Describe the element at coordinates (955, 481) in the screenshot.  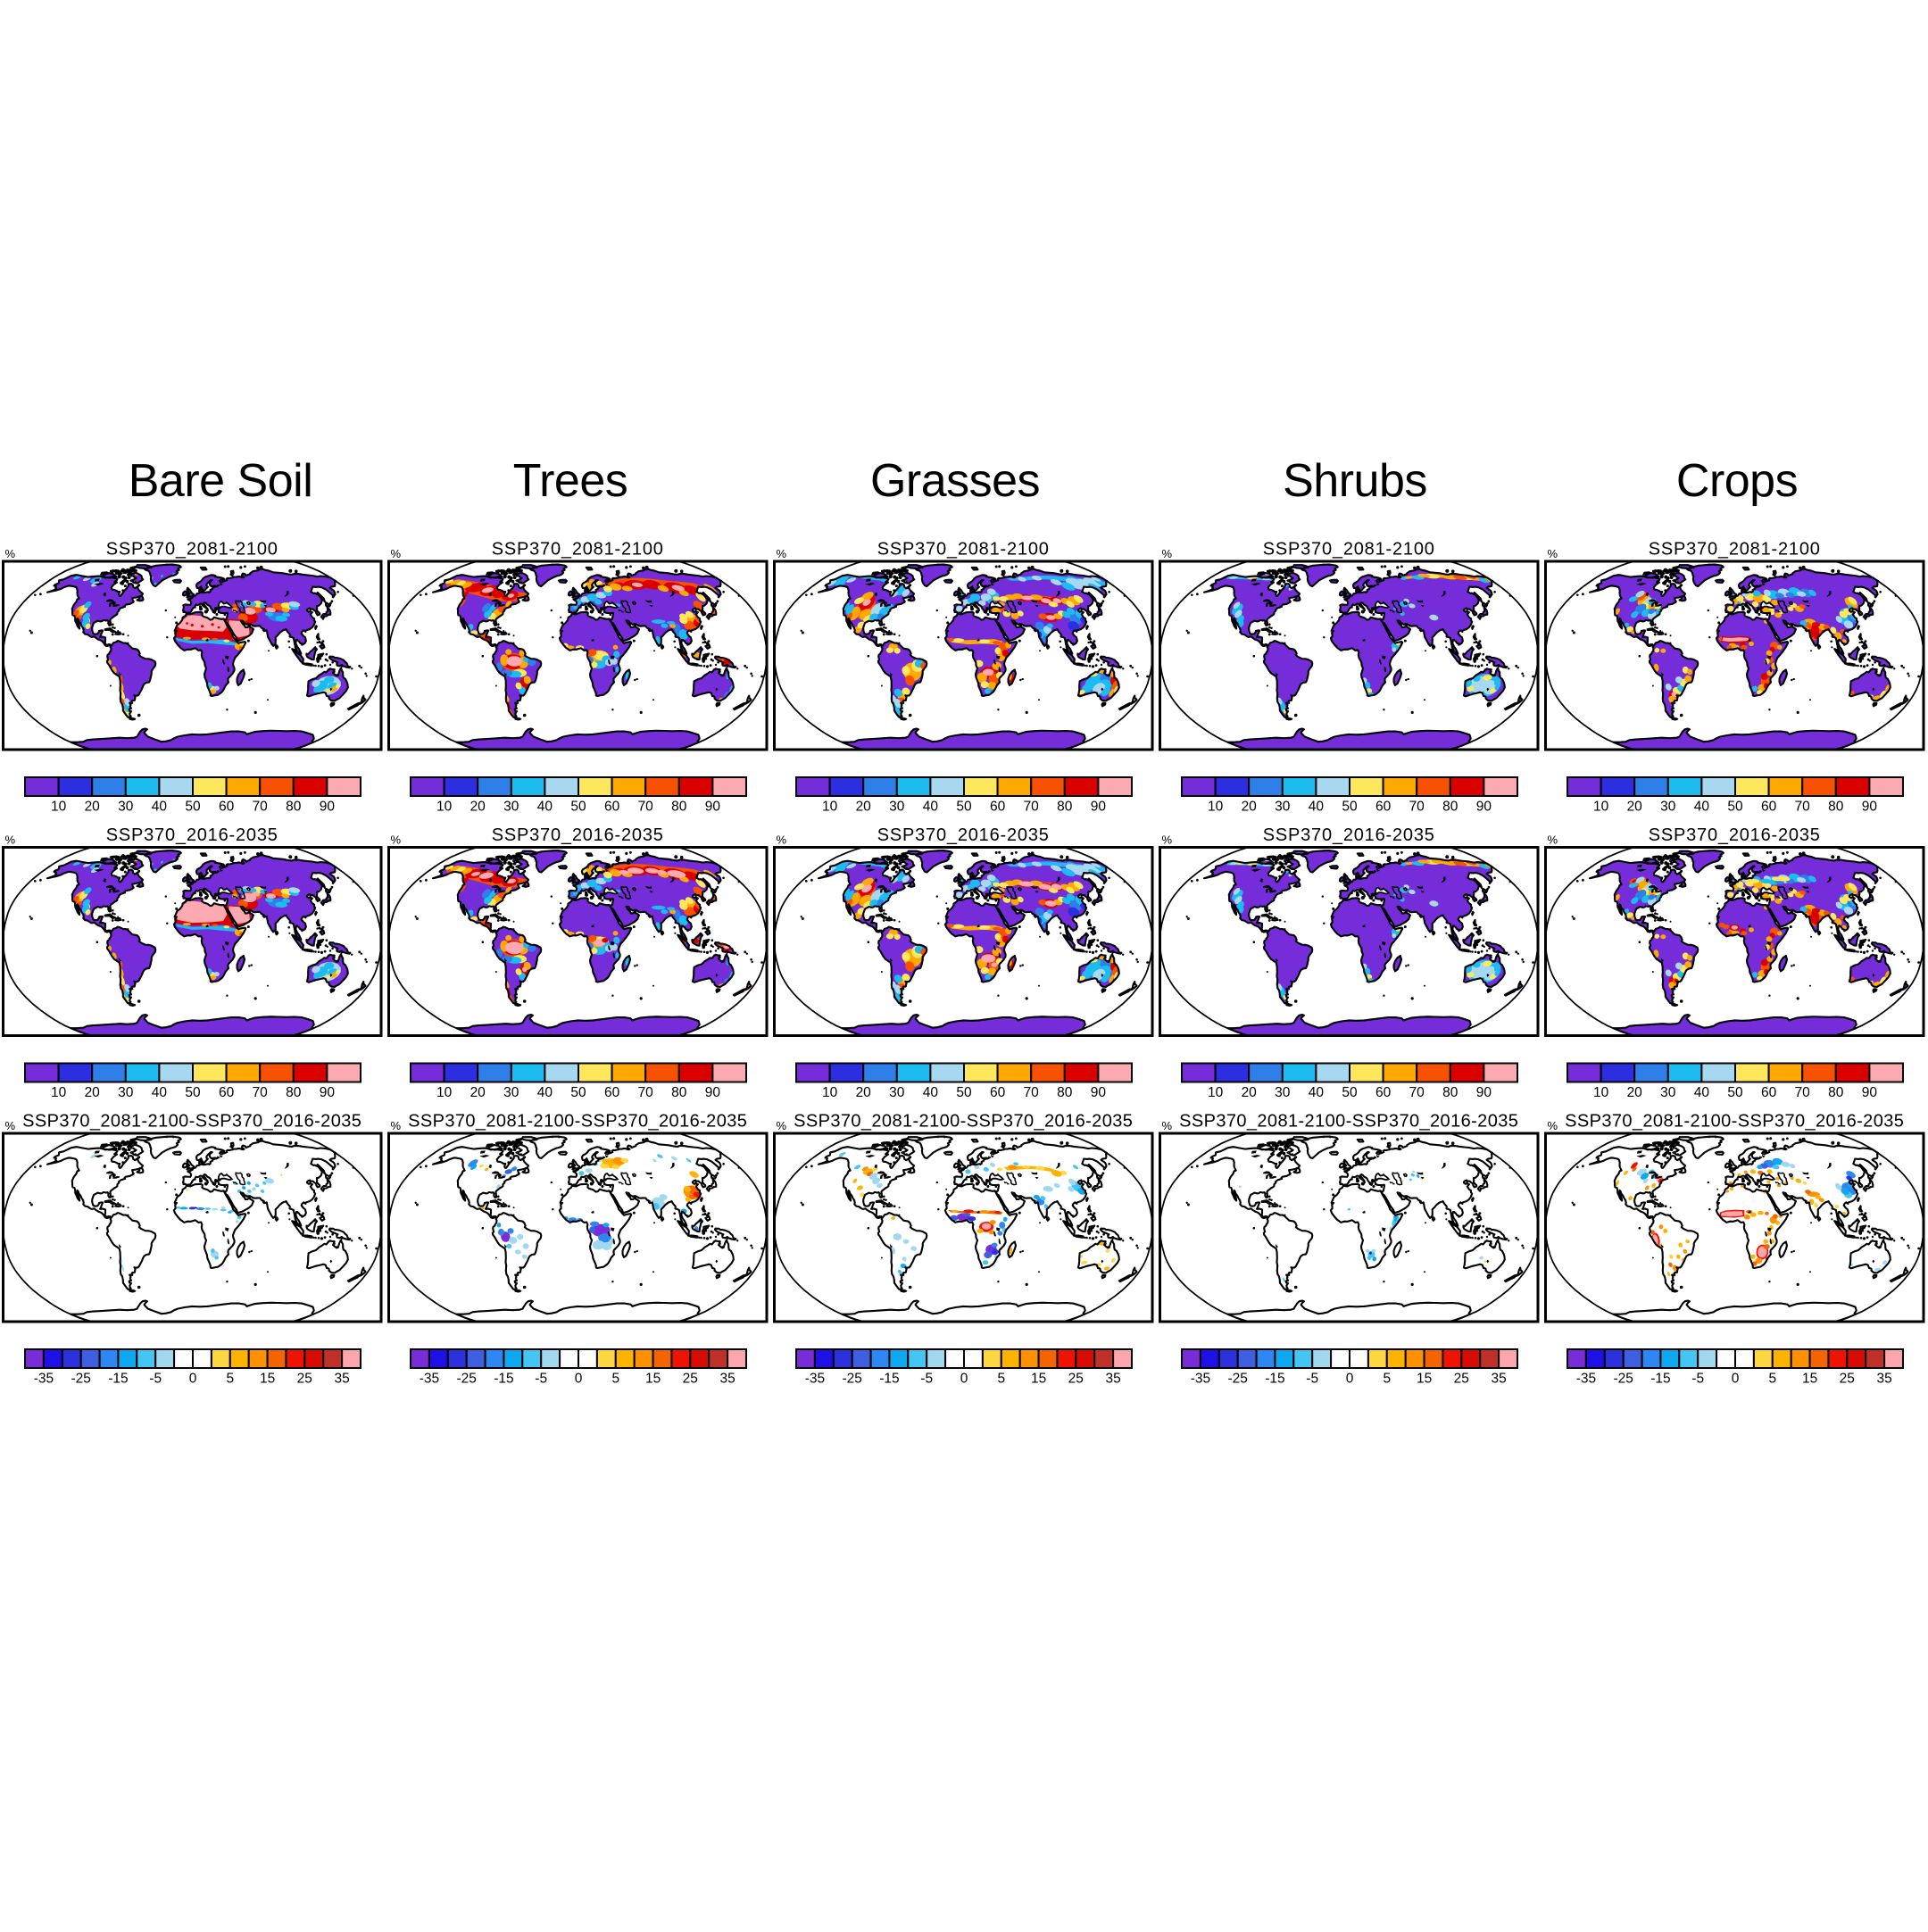
I see `svg-text: Grasses` at that location.